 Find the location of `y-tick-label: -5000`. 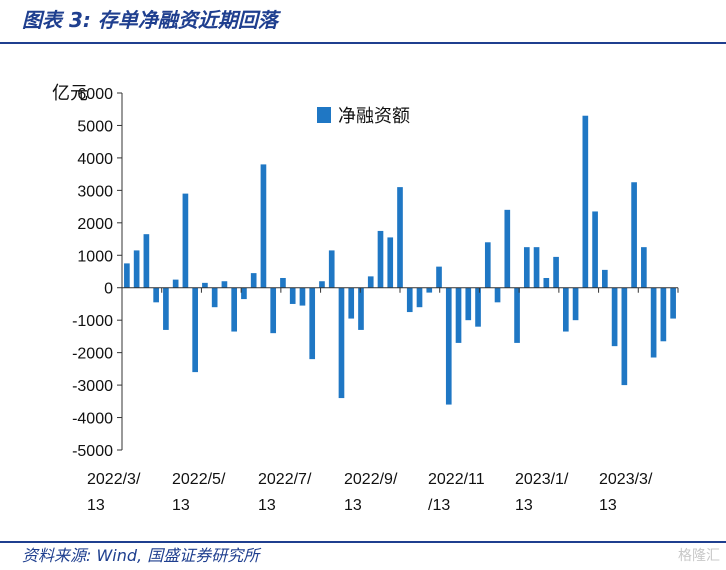

y-tick-label: -5000 is located at coordinates (92, 451).